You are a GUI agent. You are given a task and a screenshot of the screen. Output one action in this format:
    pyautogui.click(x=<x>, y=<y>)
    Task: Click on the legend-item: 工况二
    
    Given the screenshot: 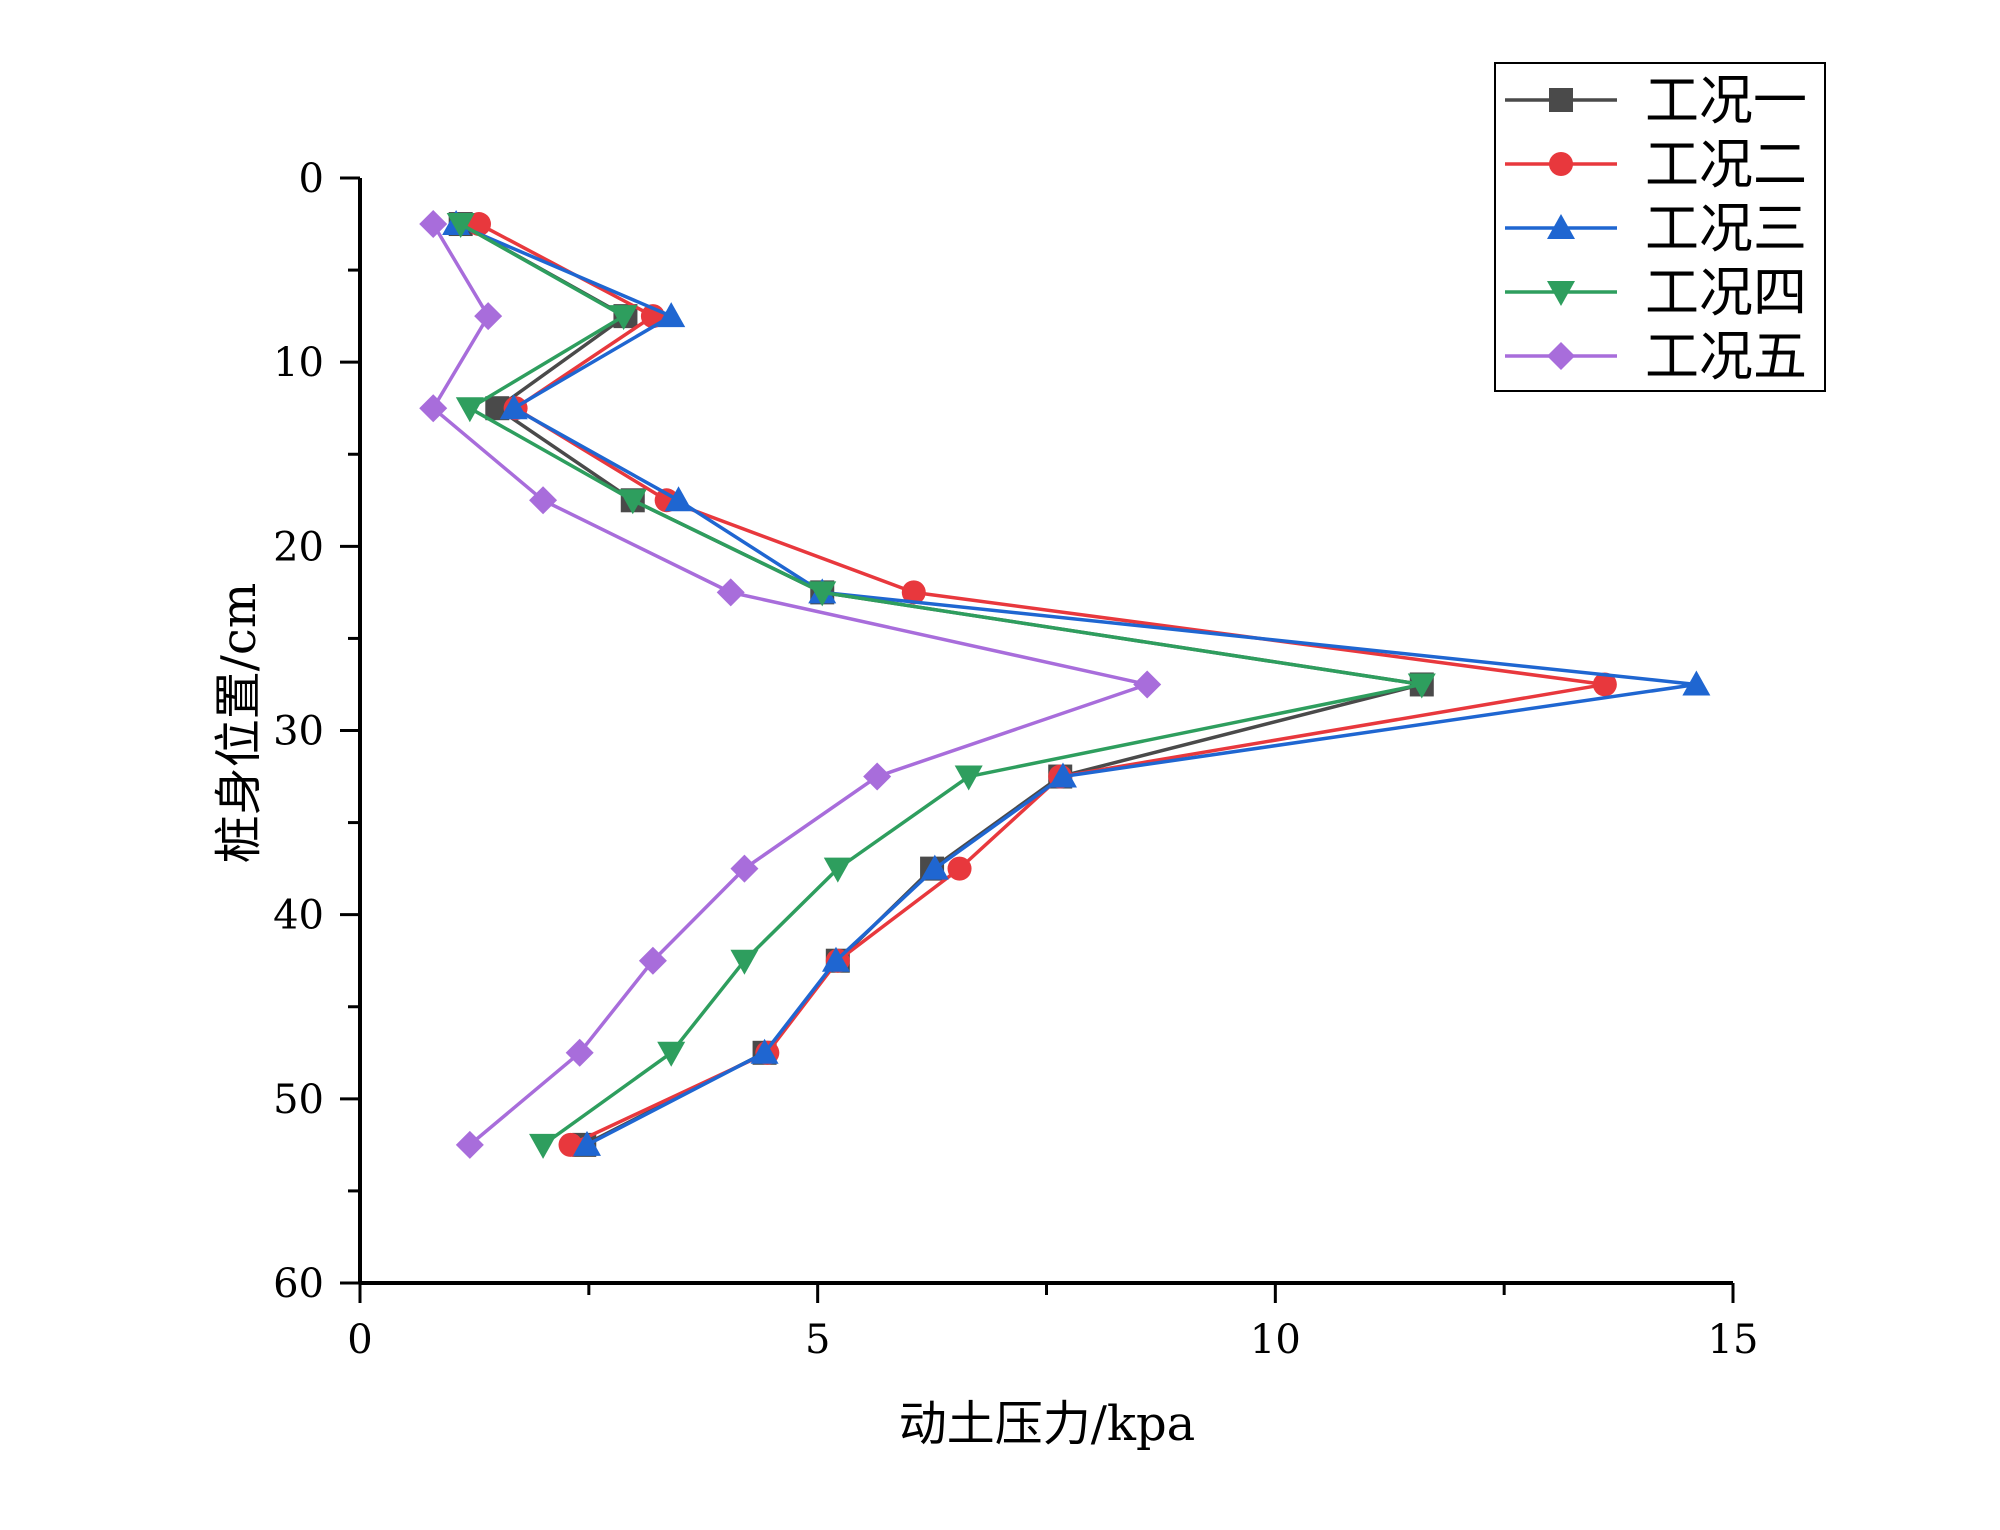 What is the action you would take?
    pyautogui.click(x=1656, y=164)
    